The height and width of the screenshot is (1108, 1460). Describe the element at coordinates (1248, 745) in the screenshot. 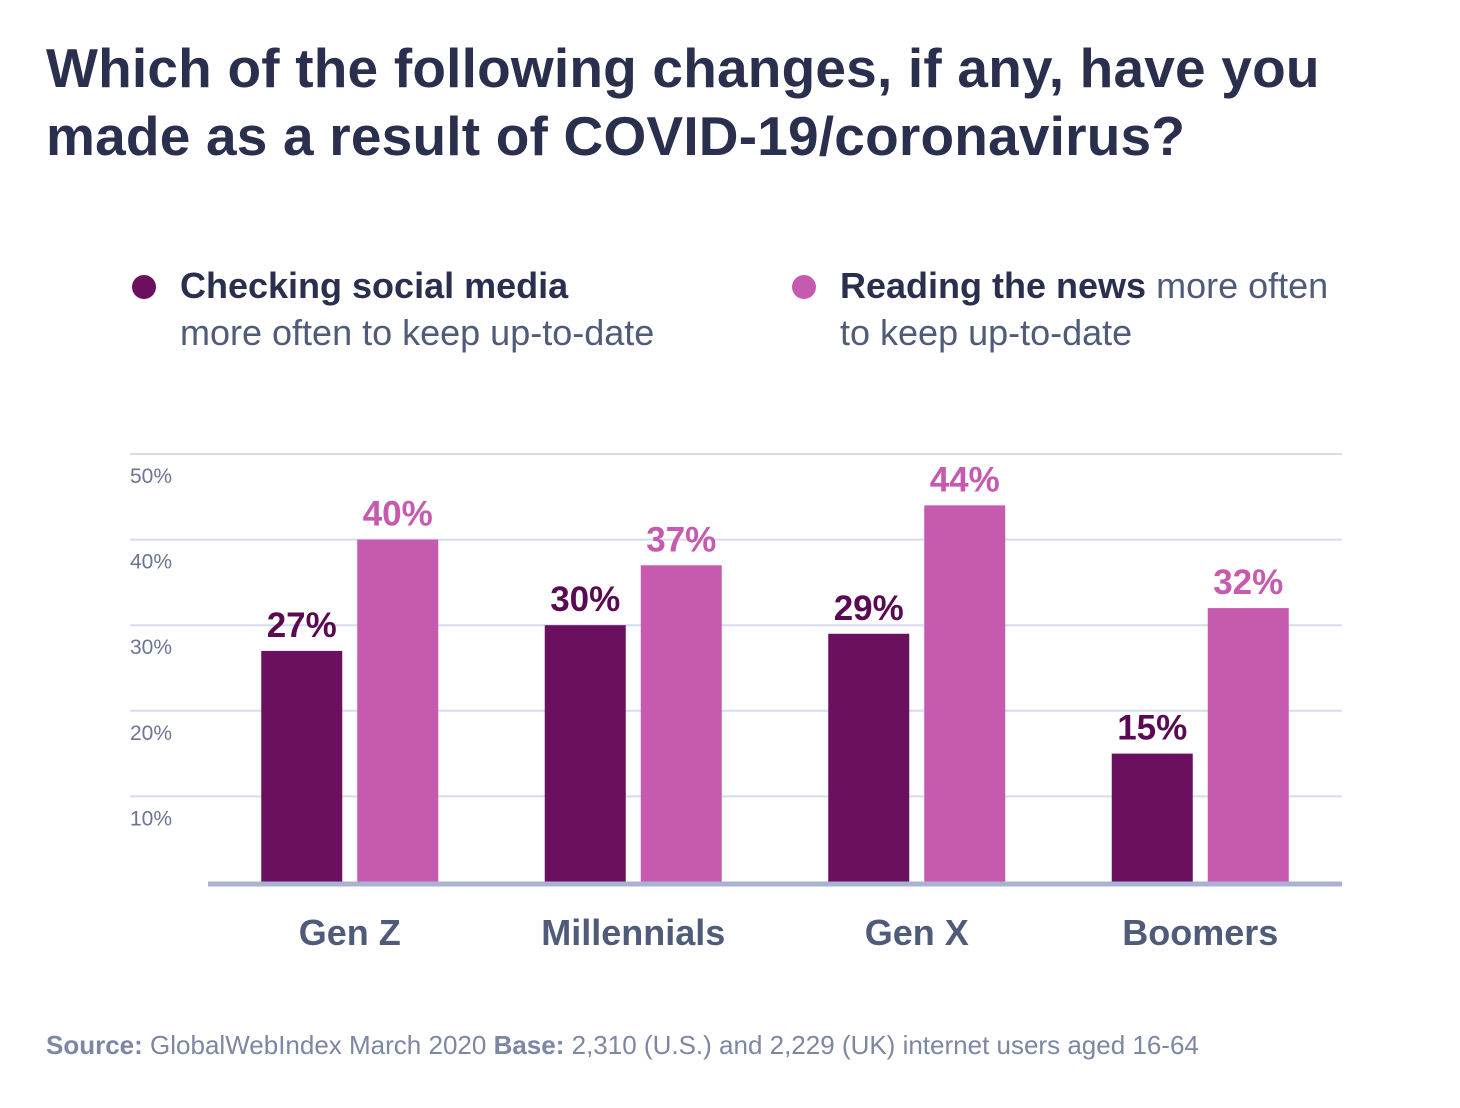

I see `bar-boomers-news` at that location.